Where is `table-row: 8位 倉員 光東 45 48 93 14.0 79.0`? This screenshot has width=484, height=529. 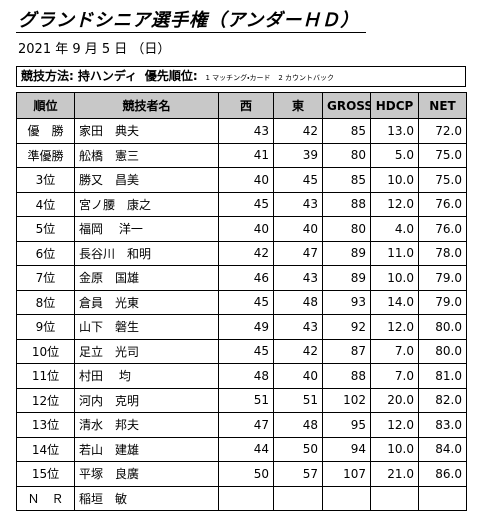
table-row: 8位 倉員 光東 45 48 93 14.0 79.0 is located at coordinates (241, 302).